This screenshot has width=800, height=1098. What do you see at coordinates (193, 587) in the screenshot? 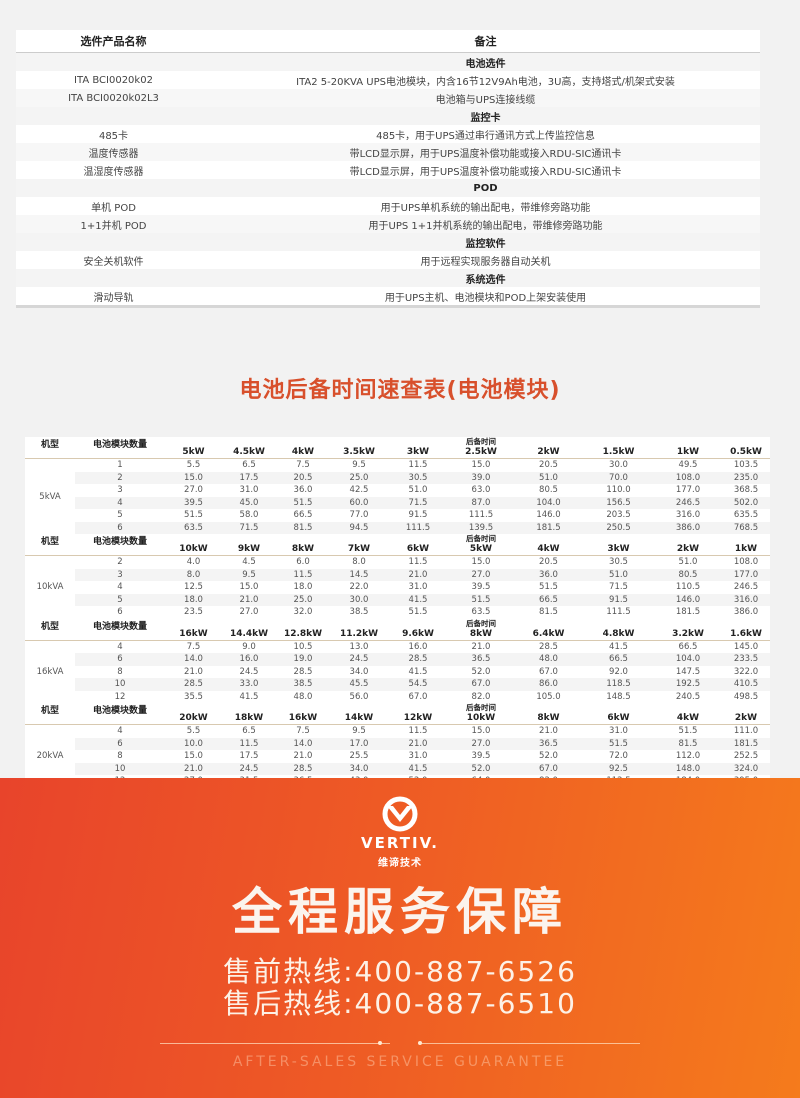
I see `backup-minutes: 12.5` at bounding box center [193, 587].